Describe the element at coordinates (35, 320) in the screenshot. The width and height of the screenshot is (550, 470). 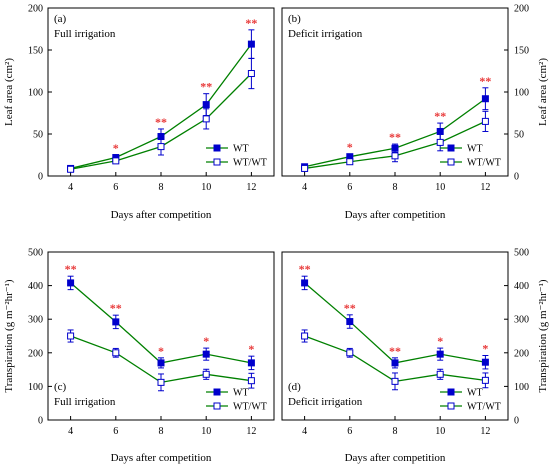
I see `y-tick-label: 300` at that location.